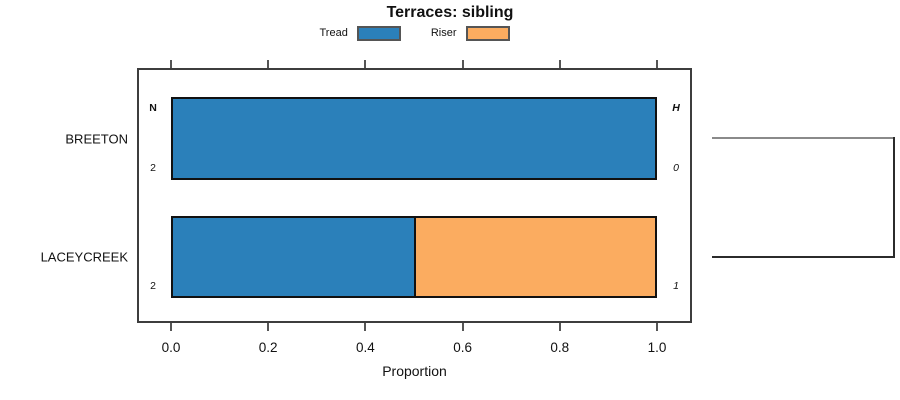 The width and height of the screenshot is (900, 400). Describe the element at coordinates (534, 257) in the screenshot. I see `bar-segment-riser` at that location.